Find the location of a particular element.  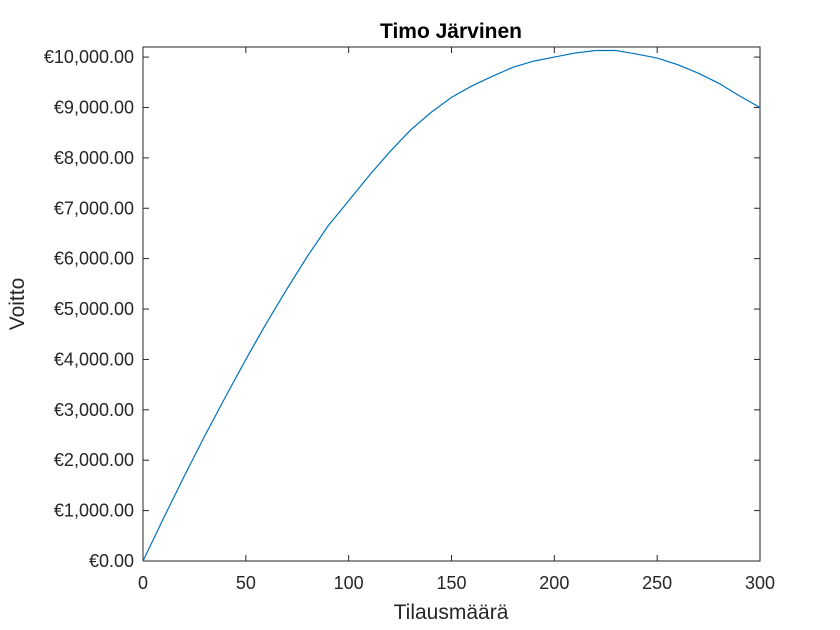

y-tick-label: €6,000.00 is located at coordinates (94, 259).